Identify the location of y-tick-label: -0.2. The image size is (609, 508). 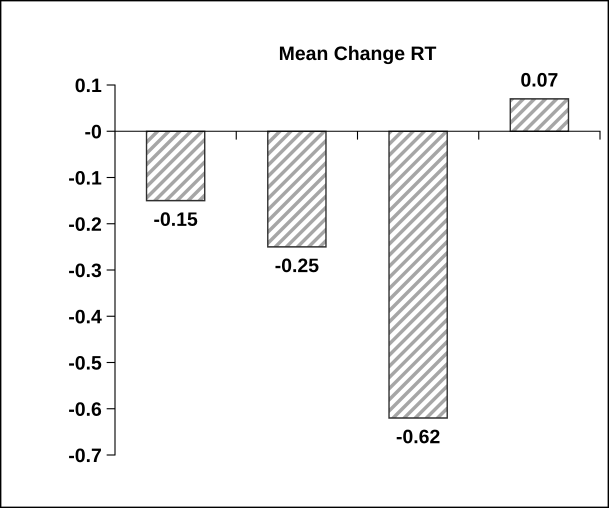
(85, 224).